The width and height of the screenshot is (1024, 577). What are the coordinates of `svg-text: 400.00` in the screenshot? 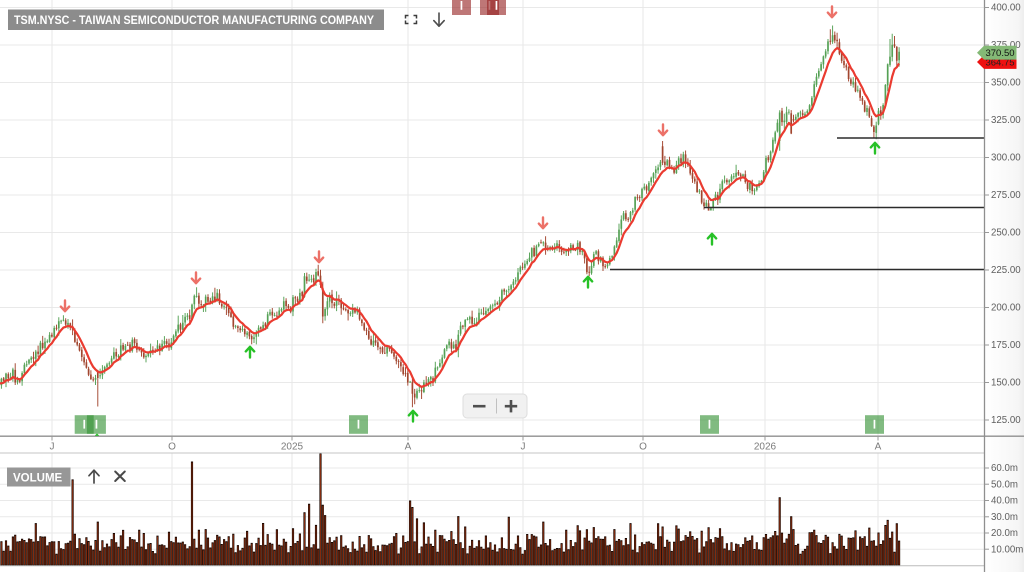 It's located at (1006, 8).